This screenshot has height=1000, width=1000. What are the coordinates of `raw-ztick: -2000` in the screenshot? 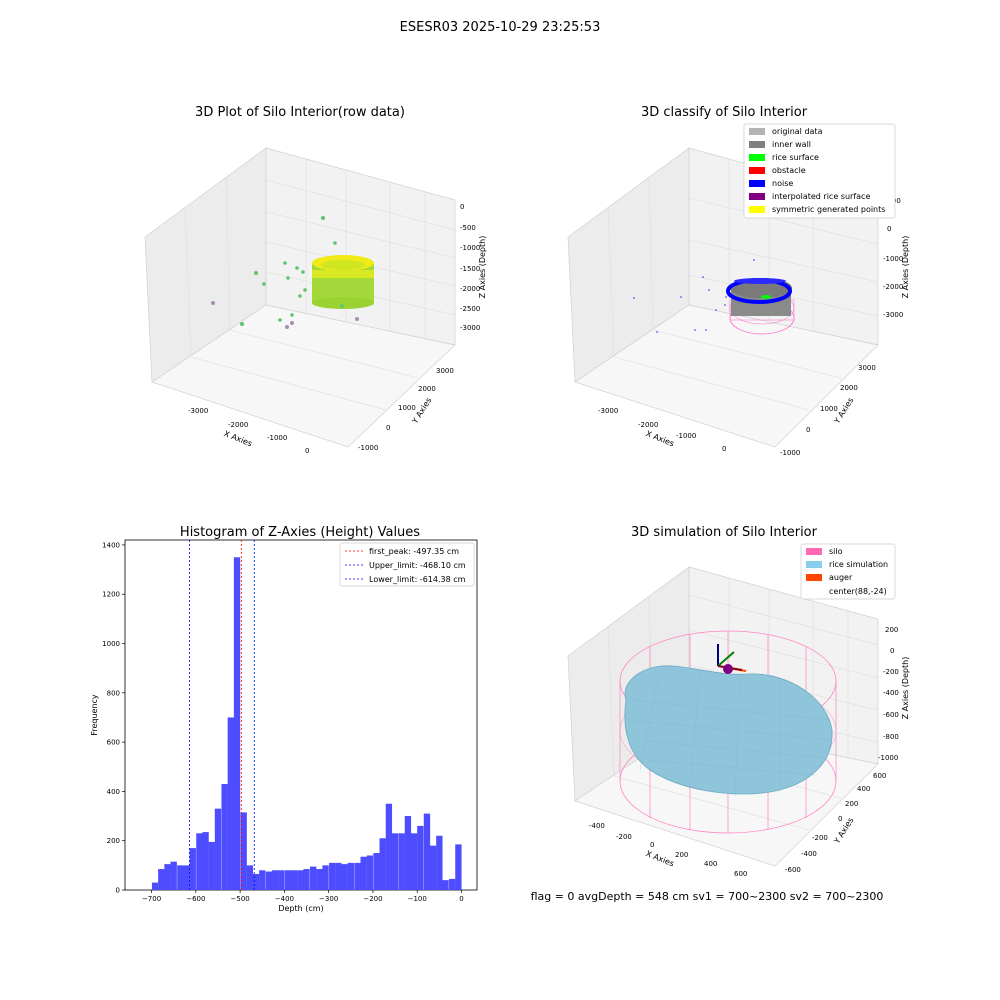 It's located at (470, 289).